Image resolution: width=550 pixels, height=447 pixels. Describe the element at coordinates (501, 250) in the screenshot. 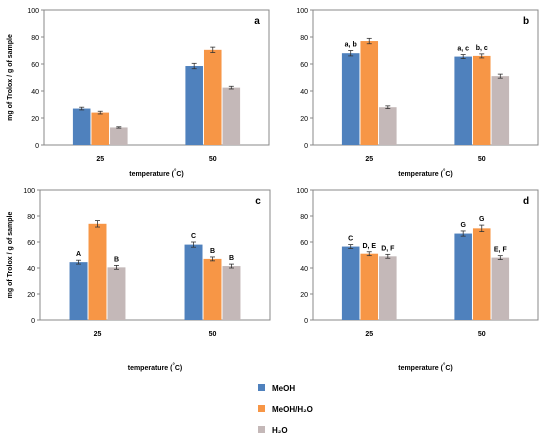

I see `significance-label: E, F` at that location.